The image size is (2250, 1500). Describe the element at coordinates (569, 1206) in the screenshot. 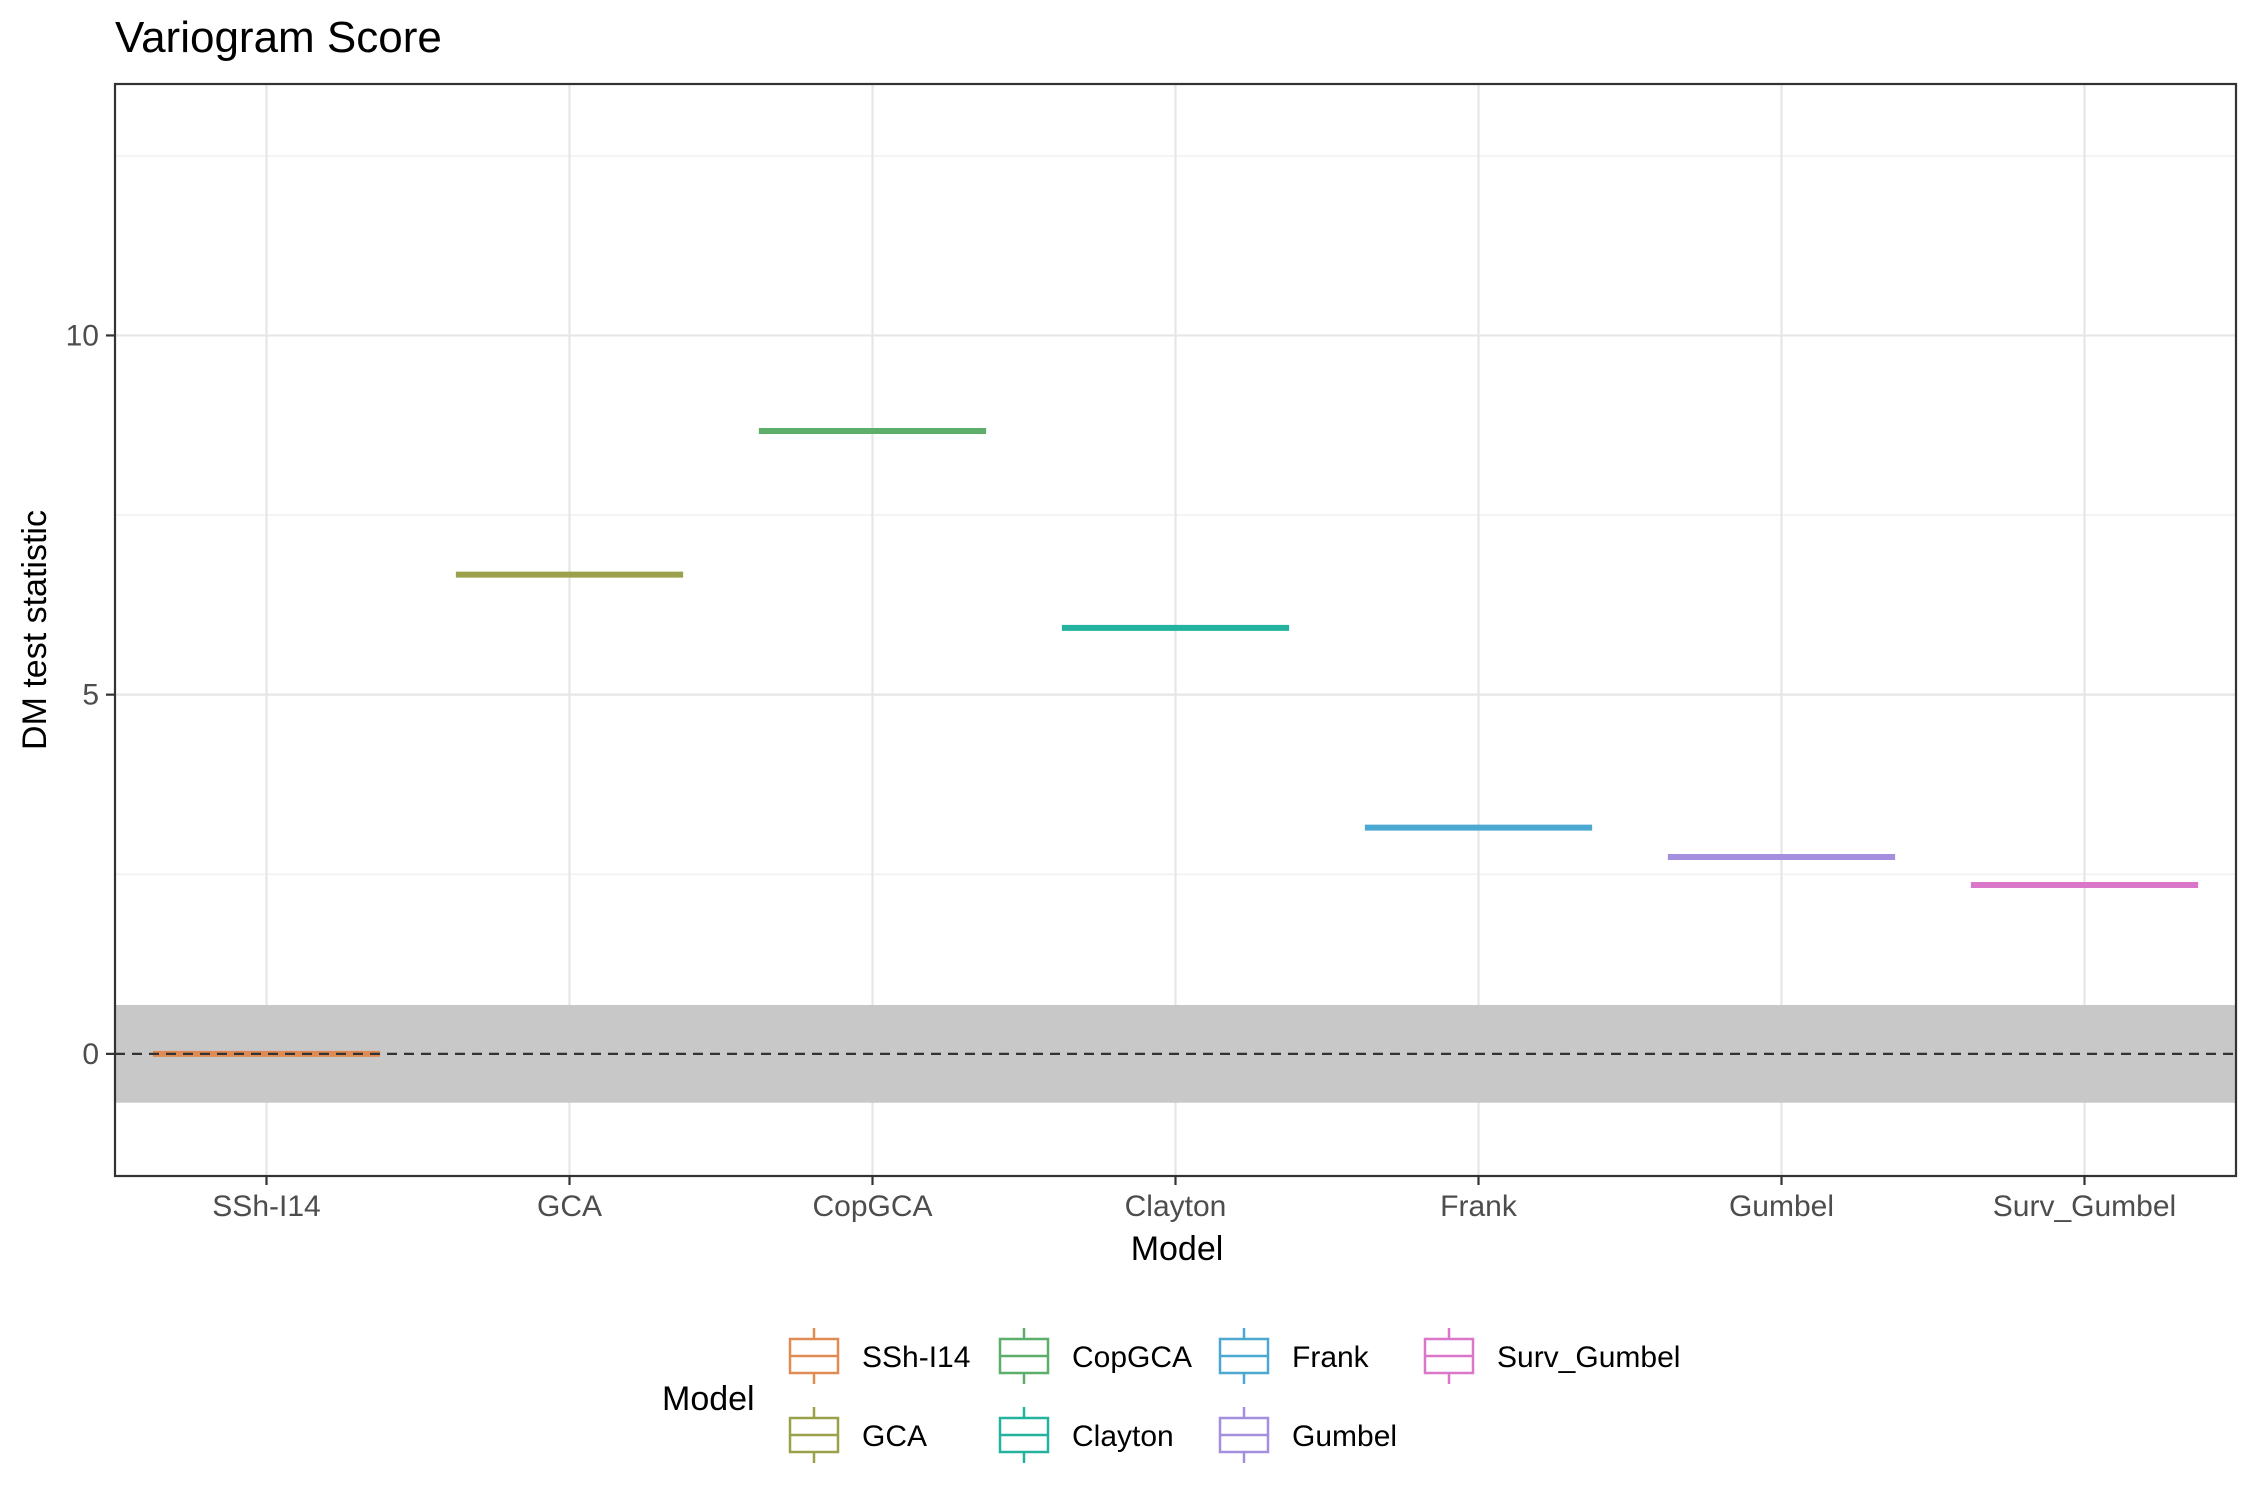

I see `x-tick-label: GCA` at that location.